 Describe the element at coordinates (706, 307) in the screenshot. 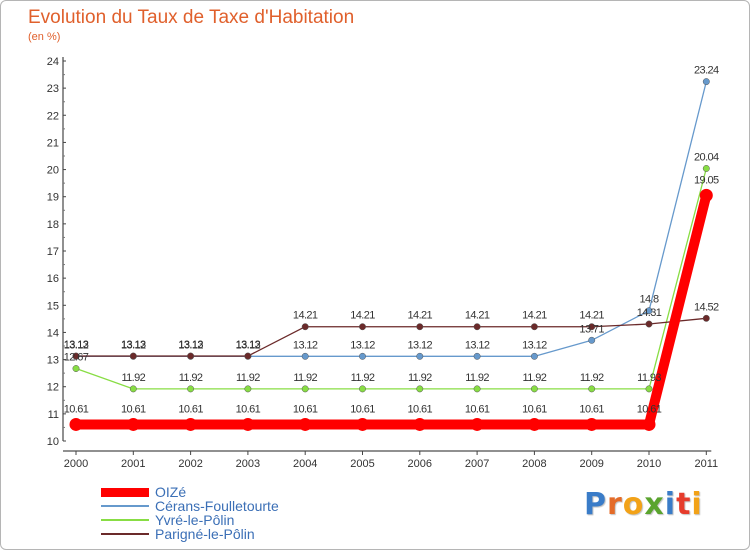

I see `data-label-parigne-le-polin: 14.52` at that location.